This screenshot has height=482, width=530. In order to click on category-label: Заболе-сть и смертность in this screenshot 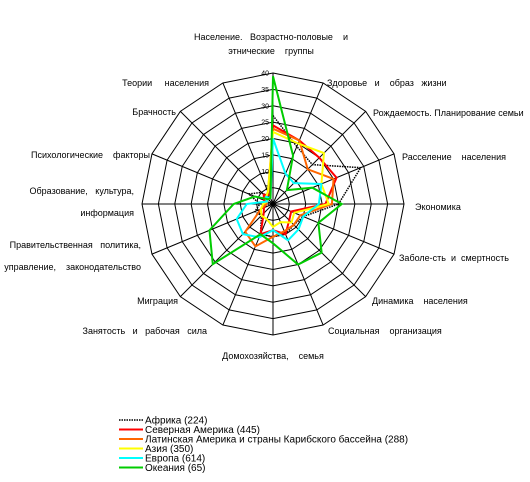, I will do `click(454, 258)`.